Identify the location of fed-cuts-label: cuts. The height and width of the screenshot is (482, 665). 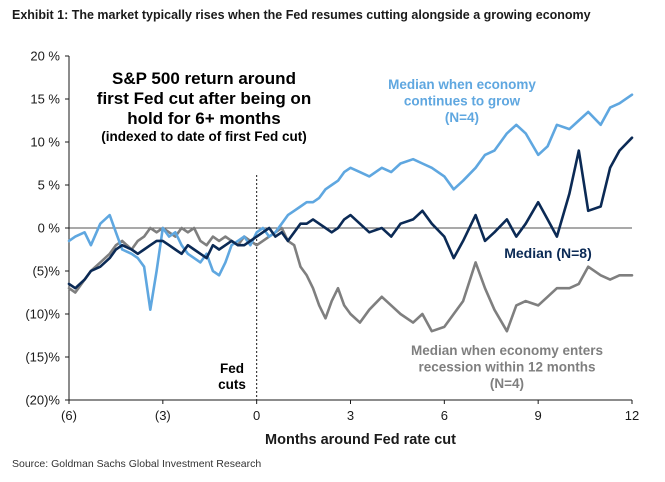
(232, 384).